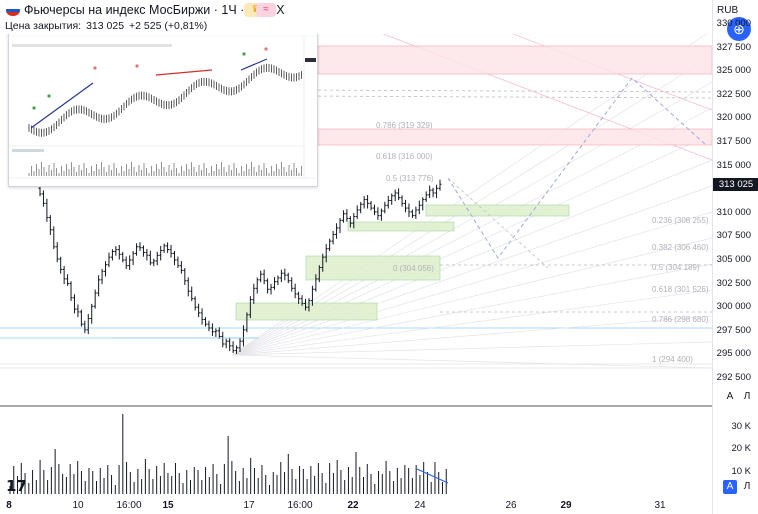 The height and width of the screenshot is (514, 758). What do you see at coordinates (676, 267) in the screenshot?
I see `fib-label: 0.5 (304 189)` at bounding box center [676, 267].